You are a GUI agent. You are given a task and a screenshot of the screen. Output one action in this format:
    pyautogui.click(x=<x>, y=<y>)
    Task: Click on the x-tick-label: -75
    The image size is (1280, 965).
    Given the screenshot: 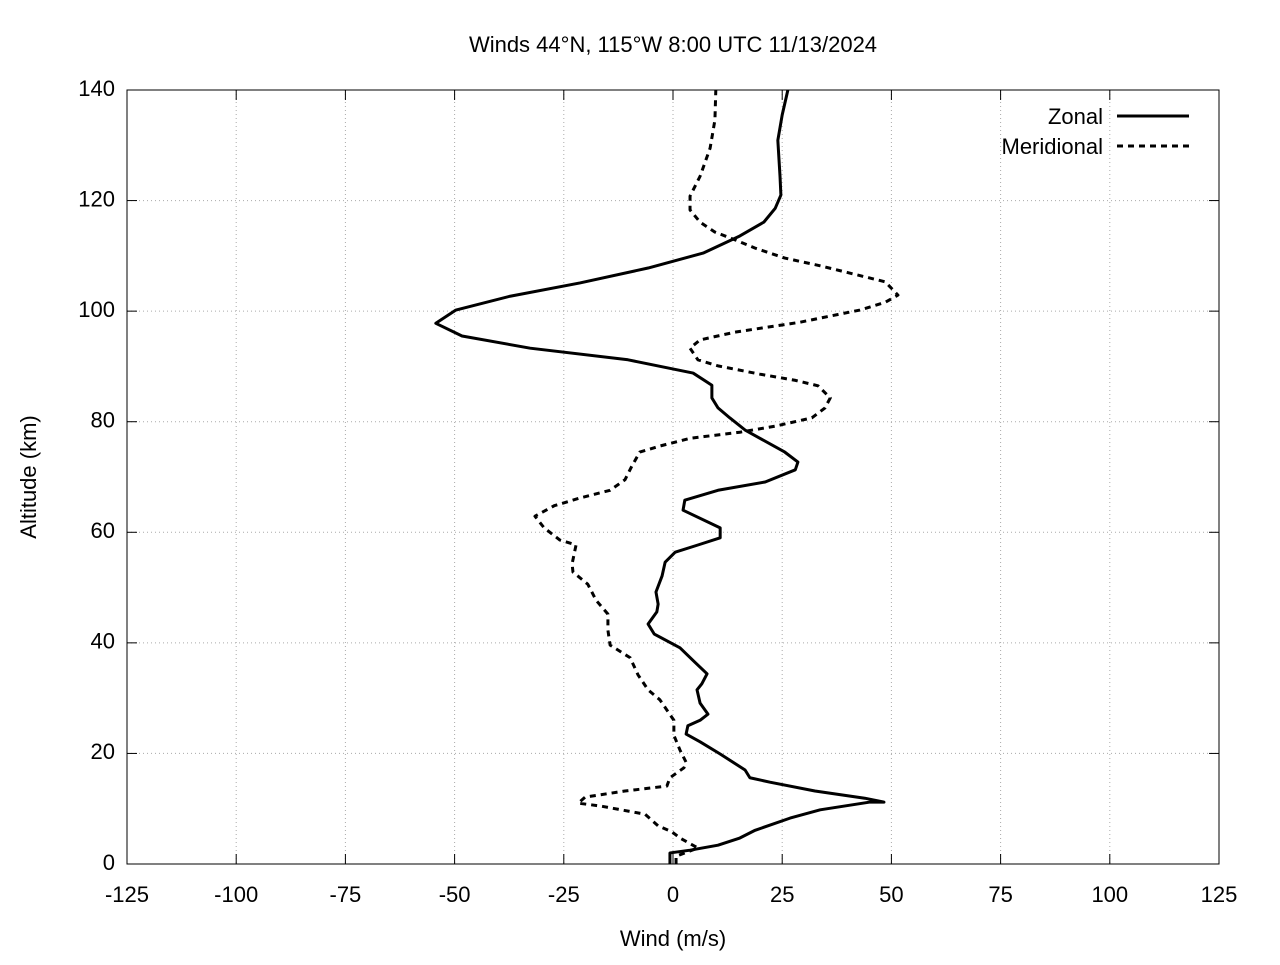 What is the action you would take?
    pyautogui.click(x=346, y=894)
    